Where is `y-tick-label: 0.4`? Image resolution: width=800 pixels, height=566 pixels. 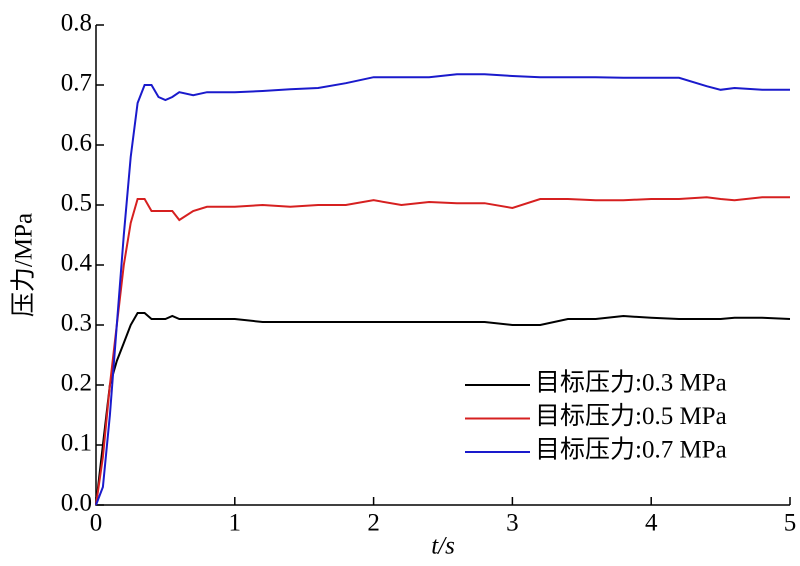
y-tick-label: 0.4 is located at coordinates (77, 263).